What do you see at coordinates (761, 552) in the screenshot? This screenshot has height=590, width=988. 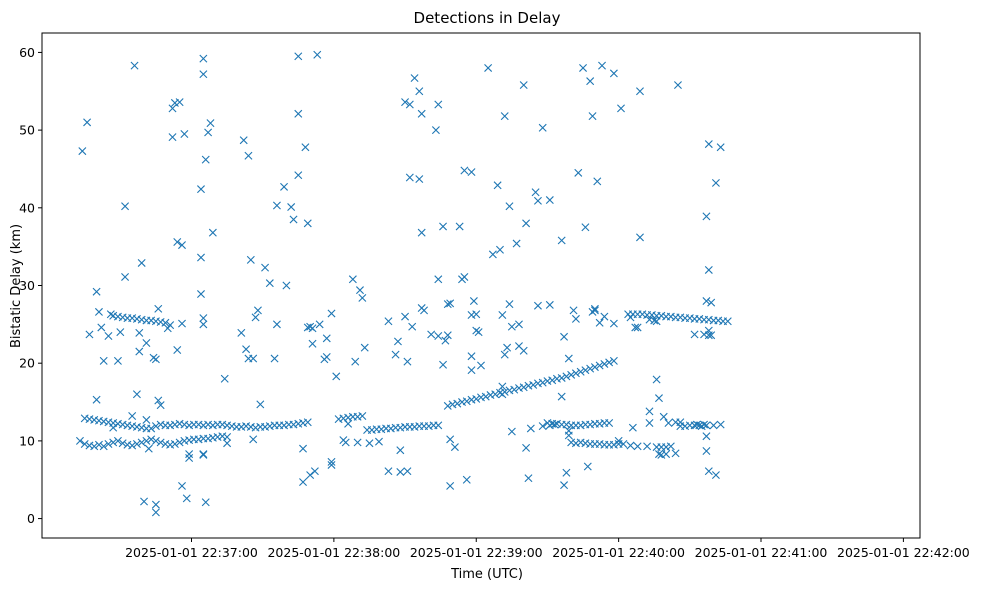 I see `x-tick-label: 2025-01-01 22:41:00` at bounding box center [761, 552].